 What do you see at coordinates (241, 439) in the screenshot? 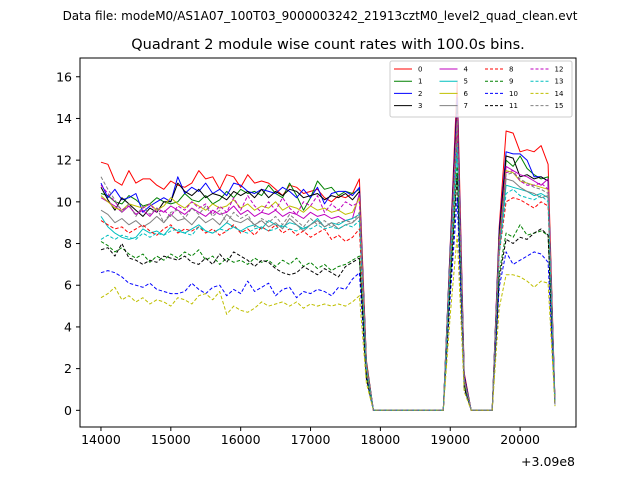
I see `x-tick-label-16000: 16000` at bounding box center [241, 439].